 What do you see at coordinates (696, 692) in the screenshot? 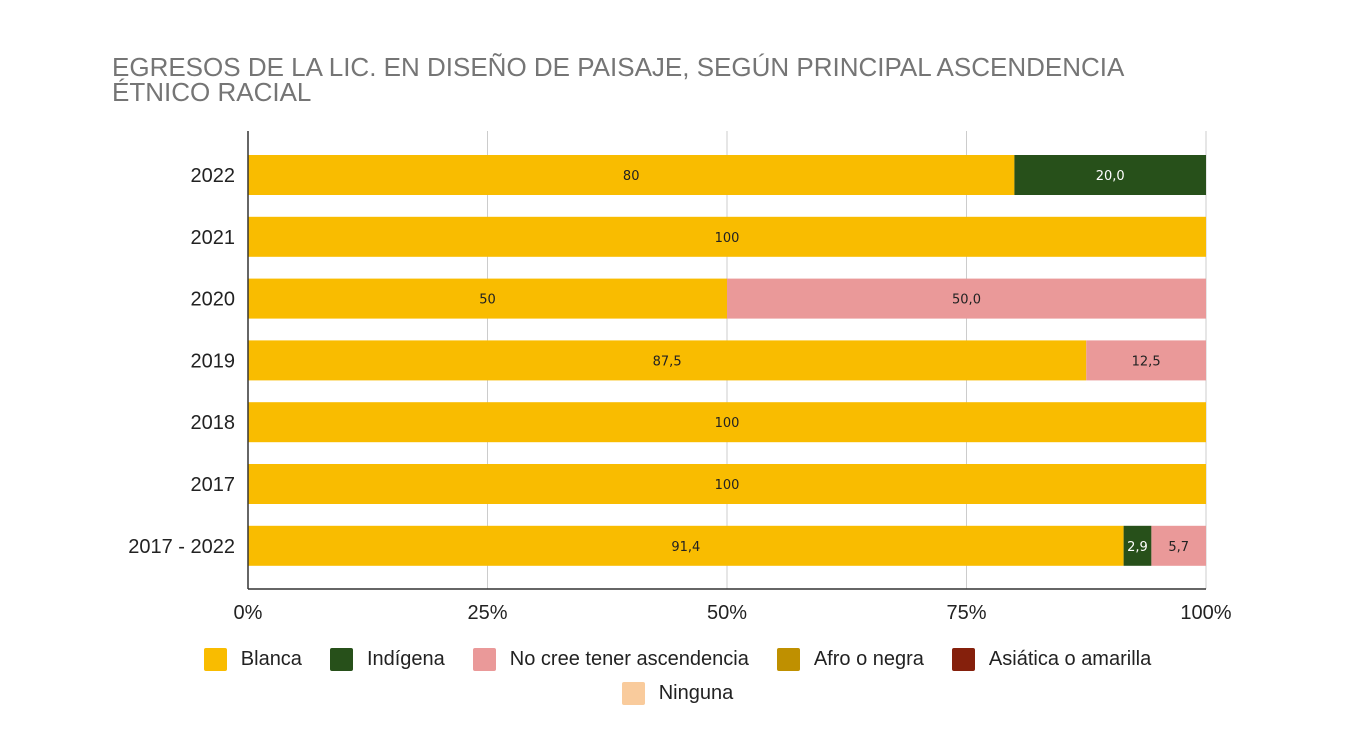
I see `legend-label: Ninguna` at bounding box center [696, 692].